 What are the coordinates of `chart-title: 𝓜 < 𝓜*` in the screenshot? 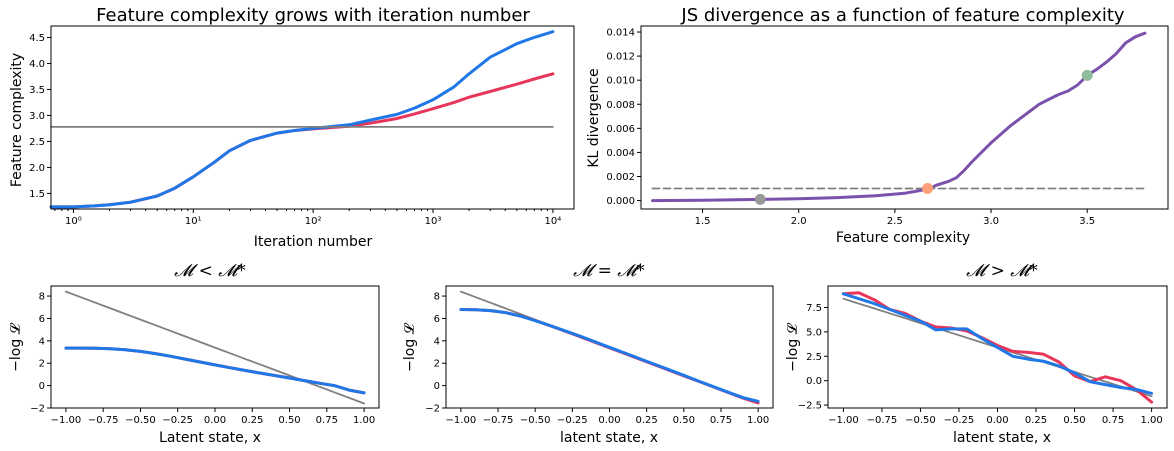 It's located at (210, 271).